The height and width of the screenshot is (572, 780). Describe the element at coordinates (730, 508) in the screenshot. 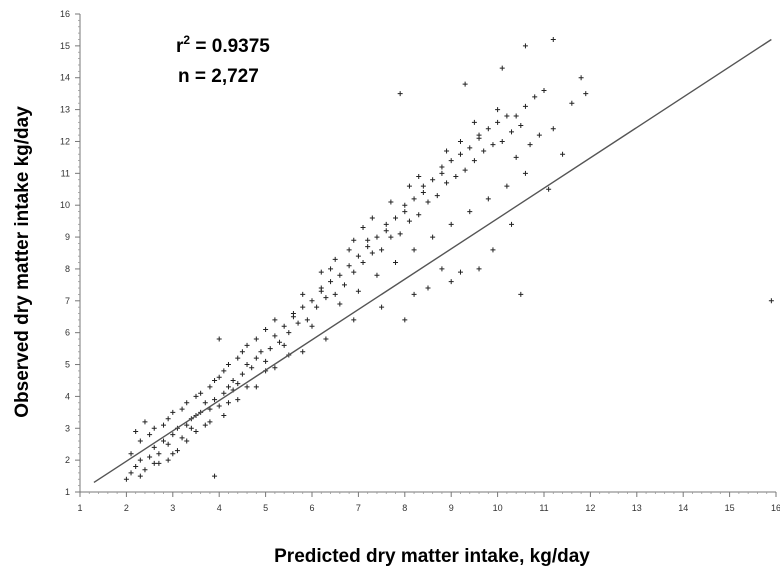

I see `x-tick-label: 15` at that location.